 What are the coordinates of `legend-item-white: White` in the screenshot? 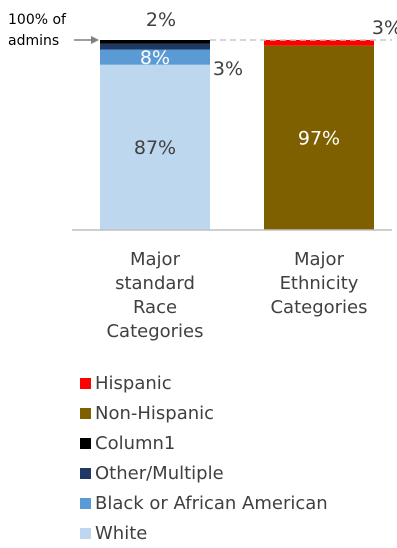 It's located at (204, 533).